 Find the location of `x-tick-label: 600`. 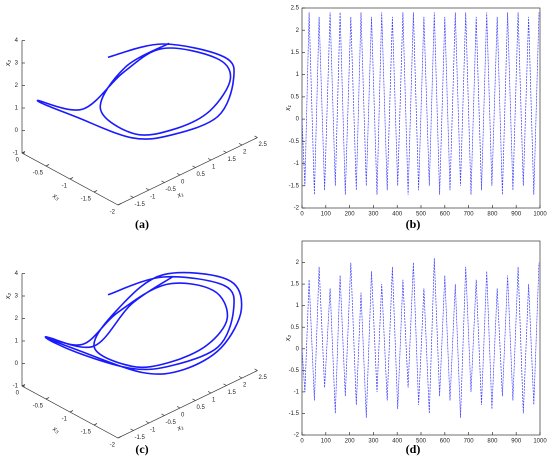

x-tick-label: 600 is located at coordinates (445, 215).